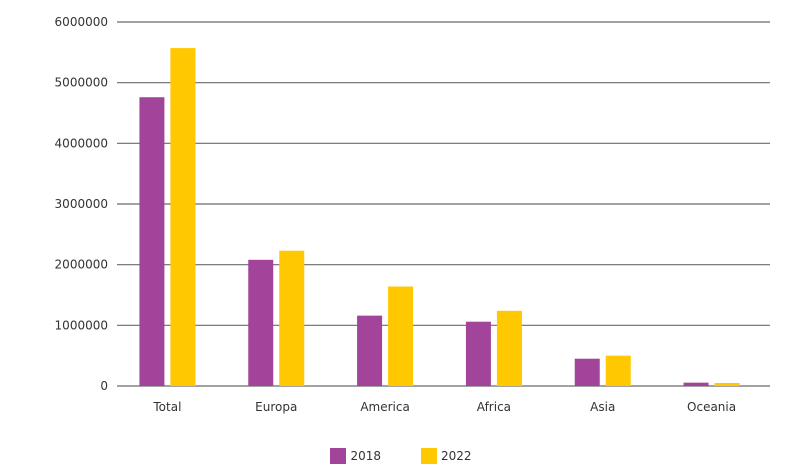 Image resolution: width=802 pixels, height=474 pixels. What do you see at coordinates (152, 241) in the screenshot?
I see `bar-total-2018` at bounding box center [152, 241].